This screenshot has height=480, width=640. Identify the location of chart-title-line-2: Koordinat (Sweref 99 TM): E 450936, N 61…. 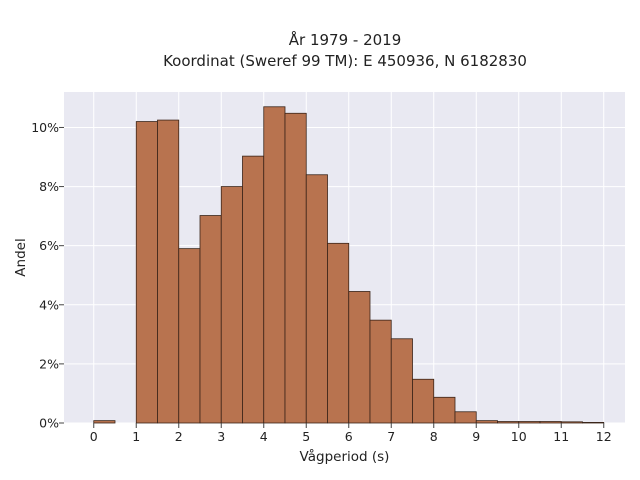
(345, 61).